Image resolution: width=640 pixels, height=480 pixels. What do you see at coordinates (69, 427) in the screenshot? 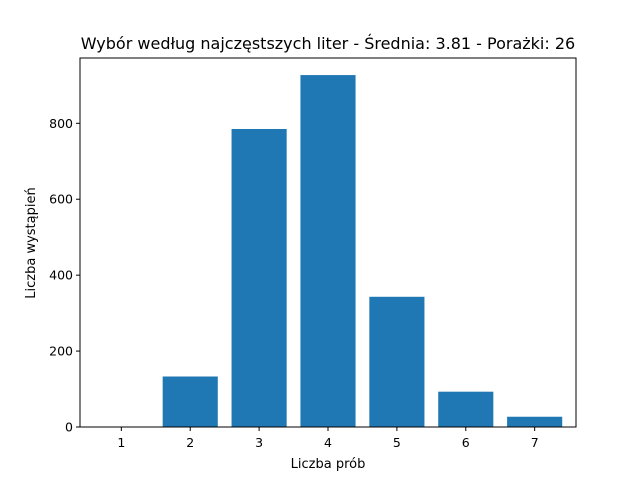
I see `y-tick-label: 0` at bounding box center [69, 427].